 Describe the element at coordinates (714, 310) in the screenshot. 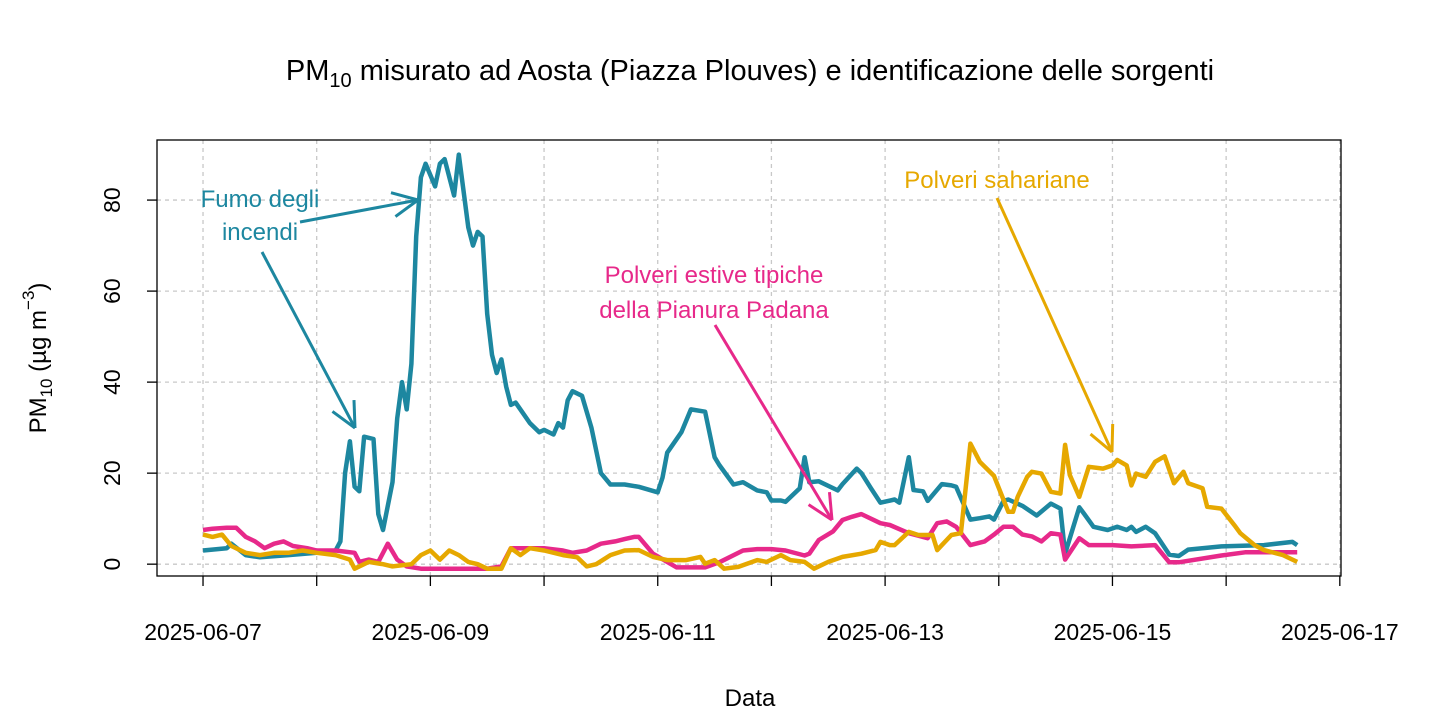

I see `annotation-label: della Pianura Padana` at that location.